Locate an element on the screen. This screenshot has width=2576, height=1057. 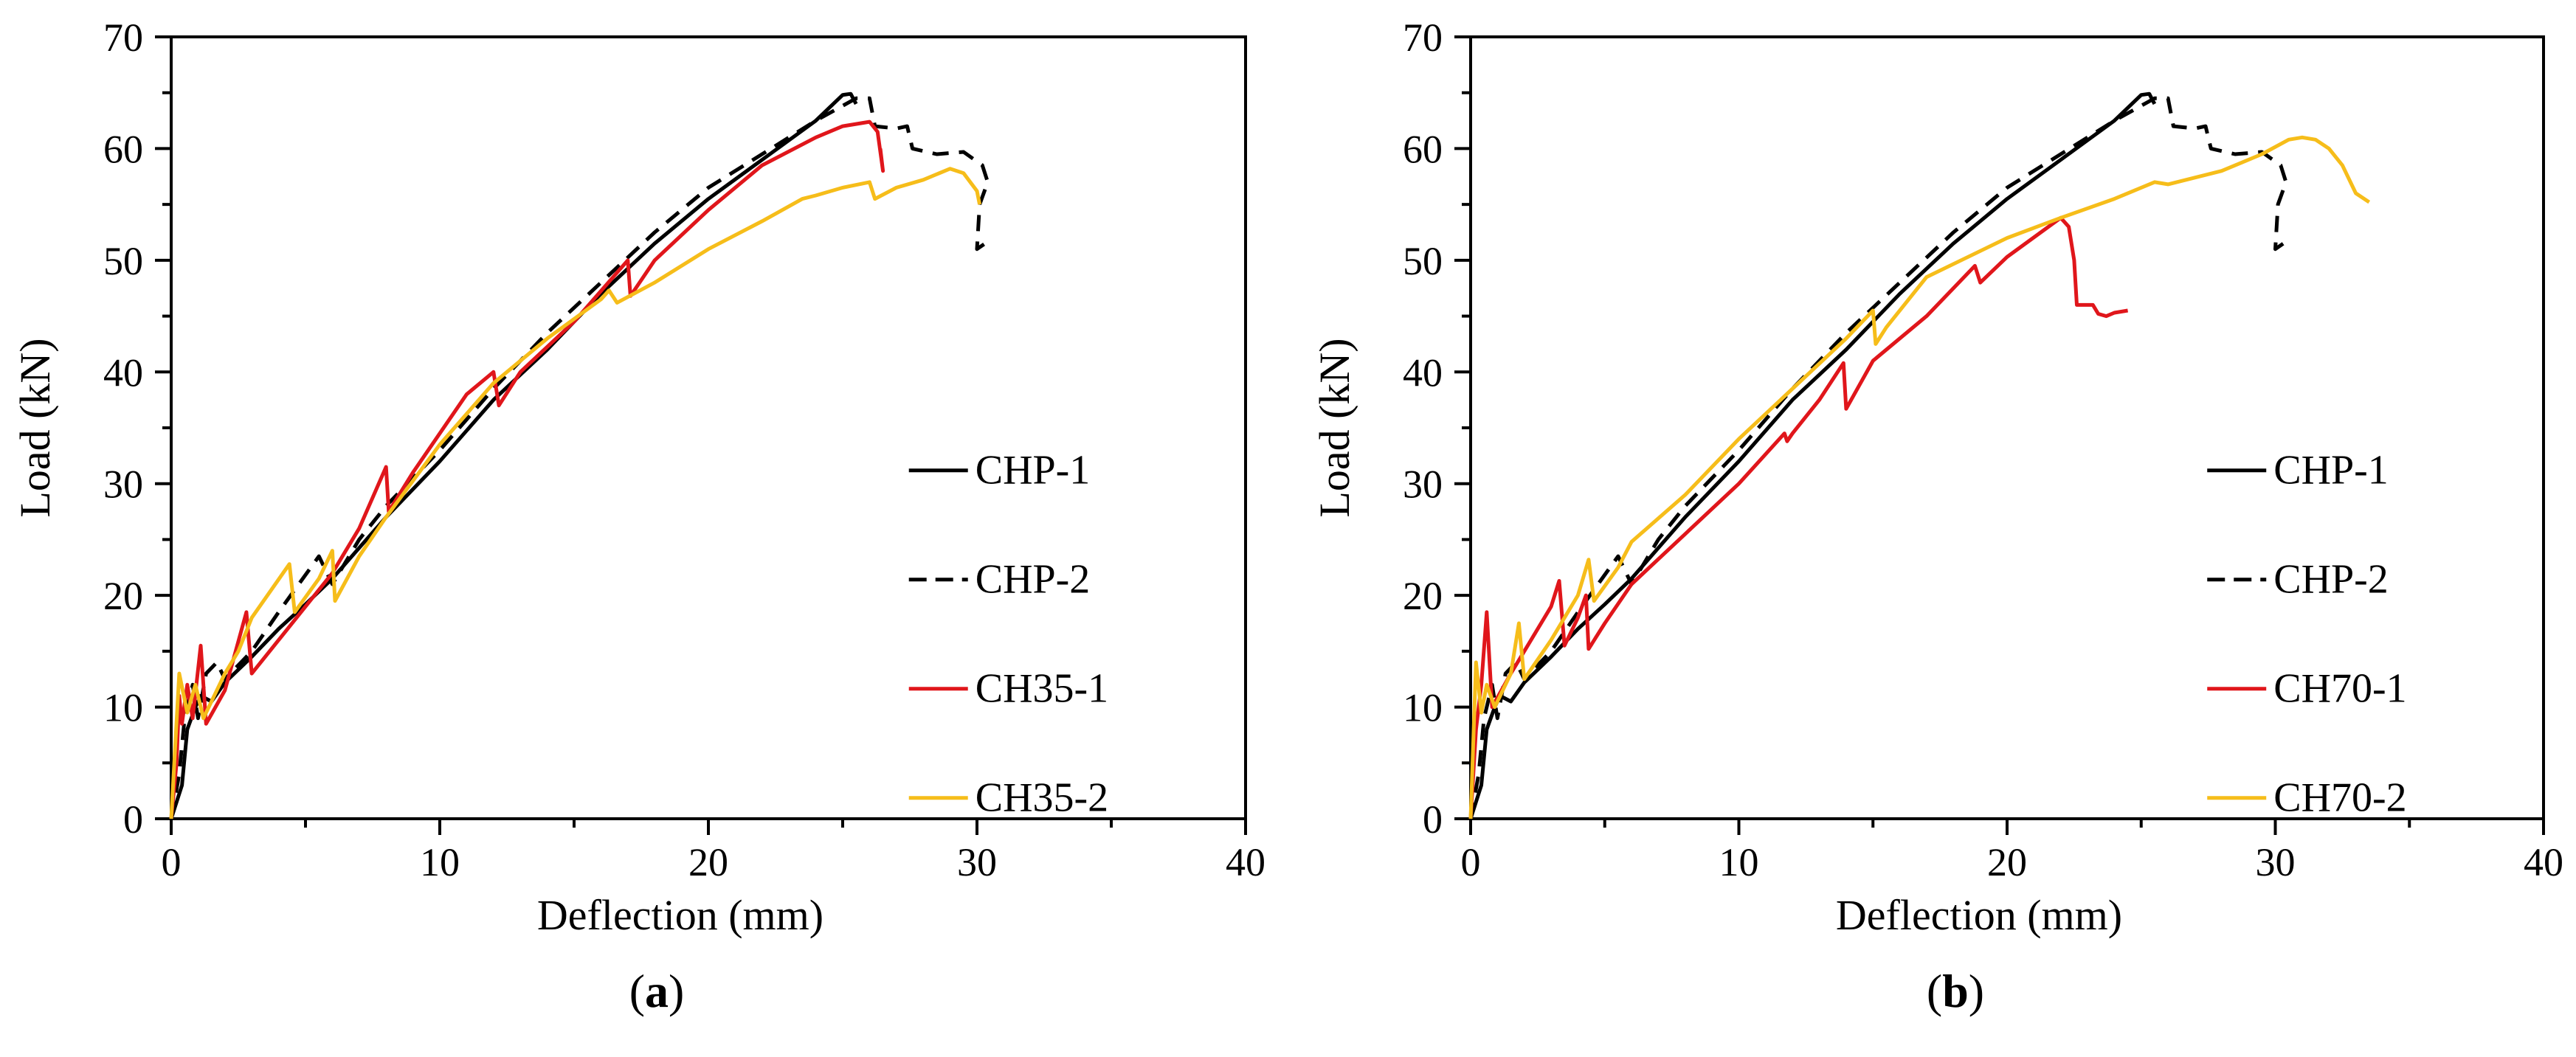
panel-label: (b) is located at coordinates (1956, 991).